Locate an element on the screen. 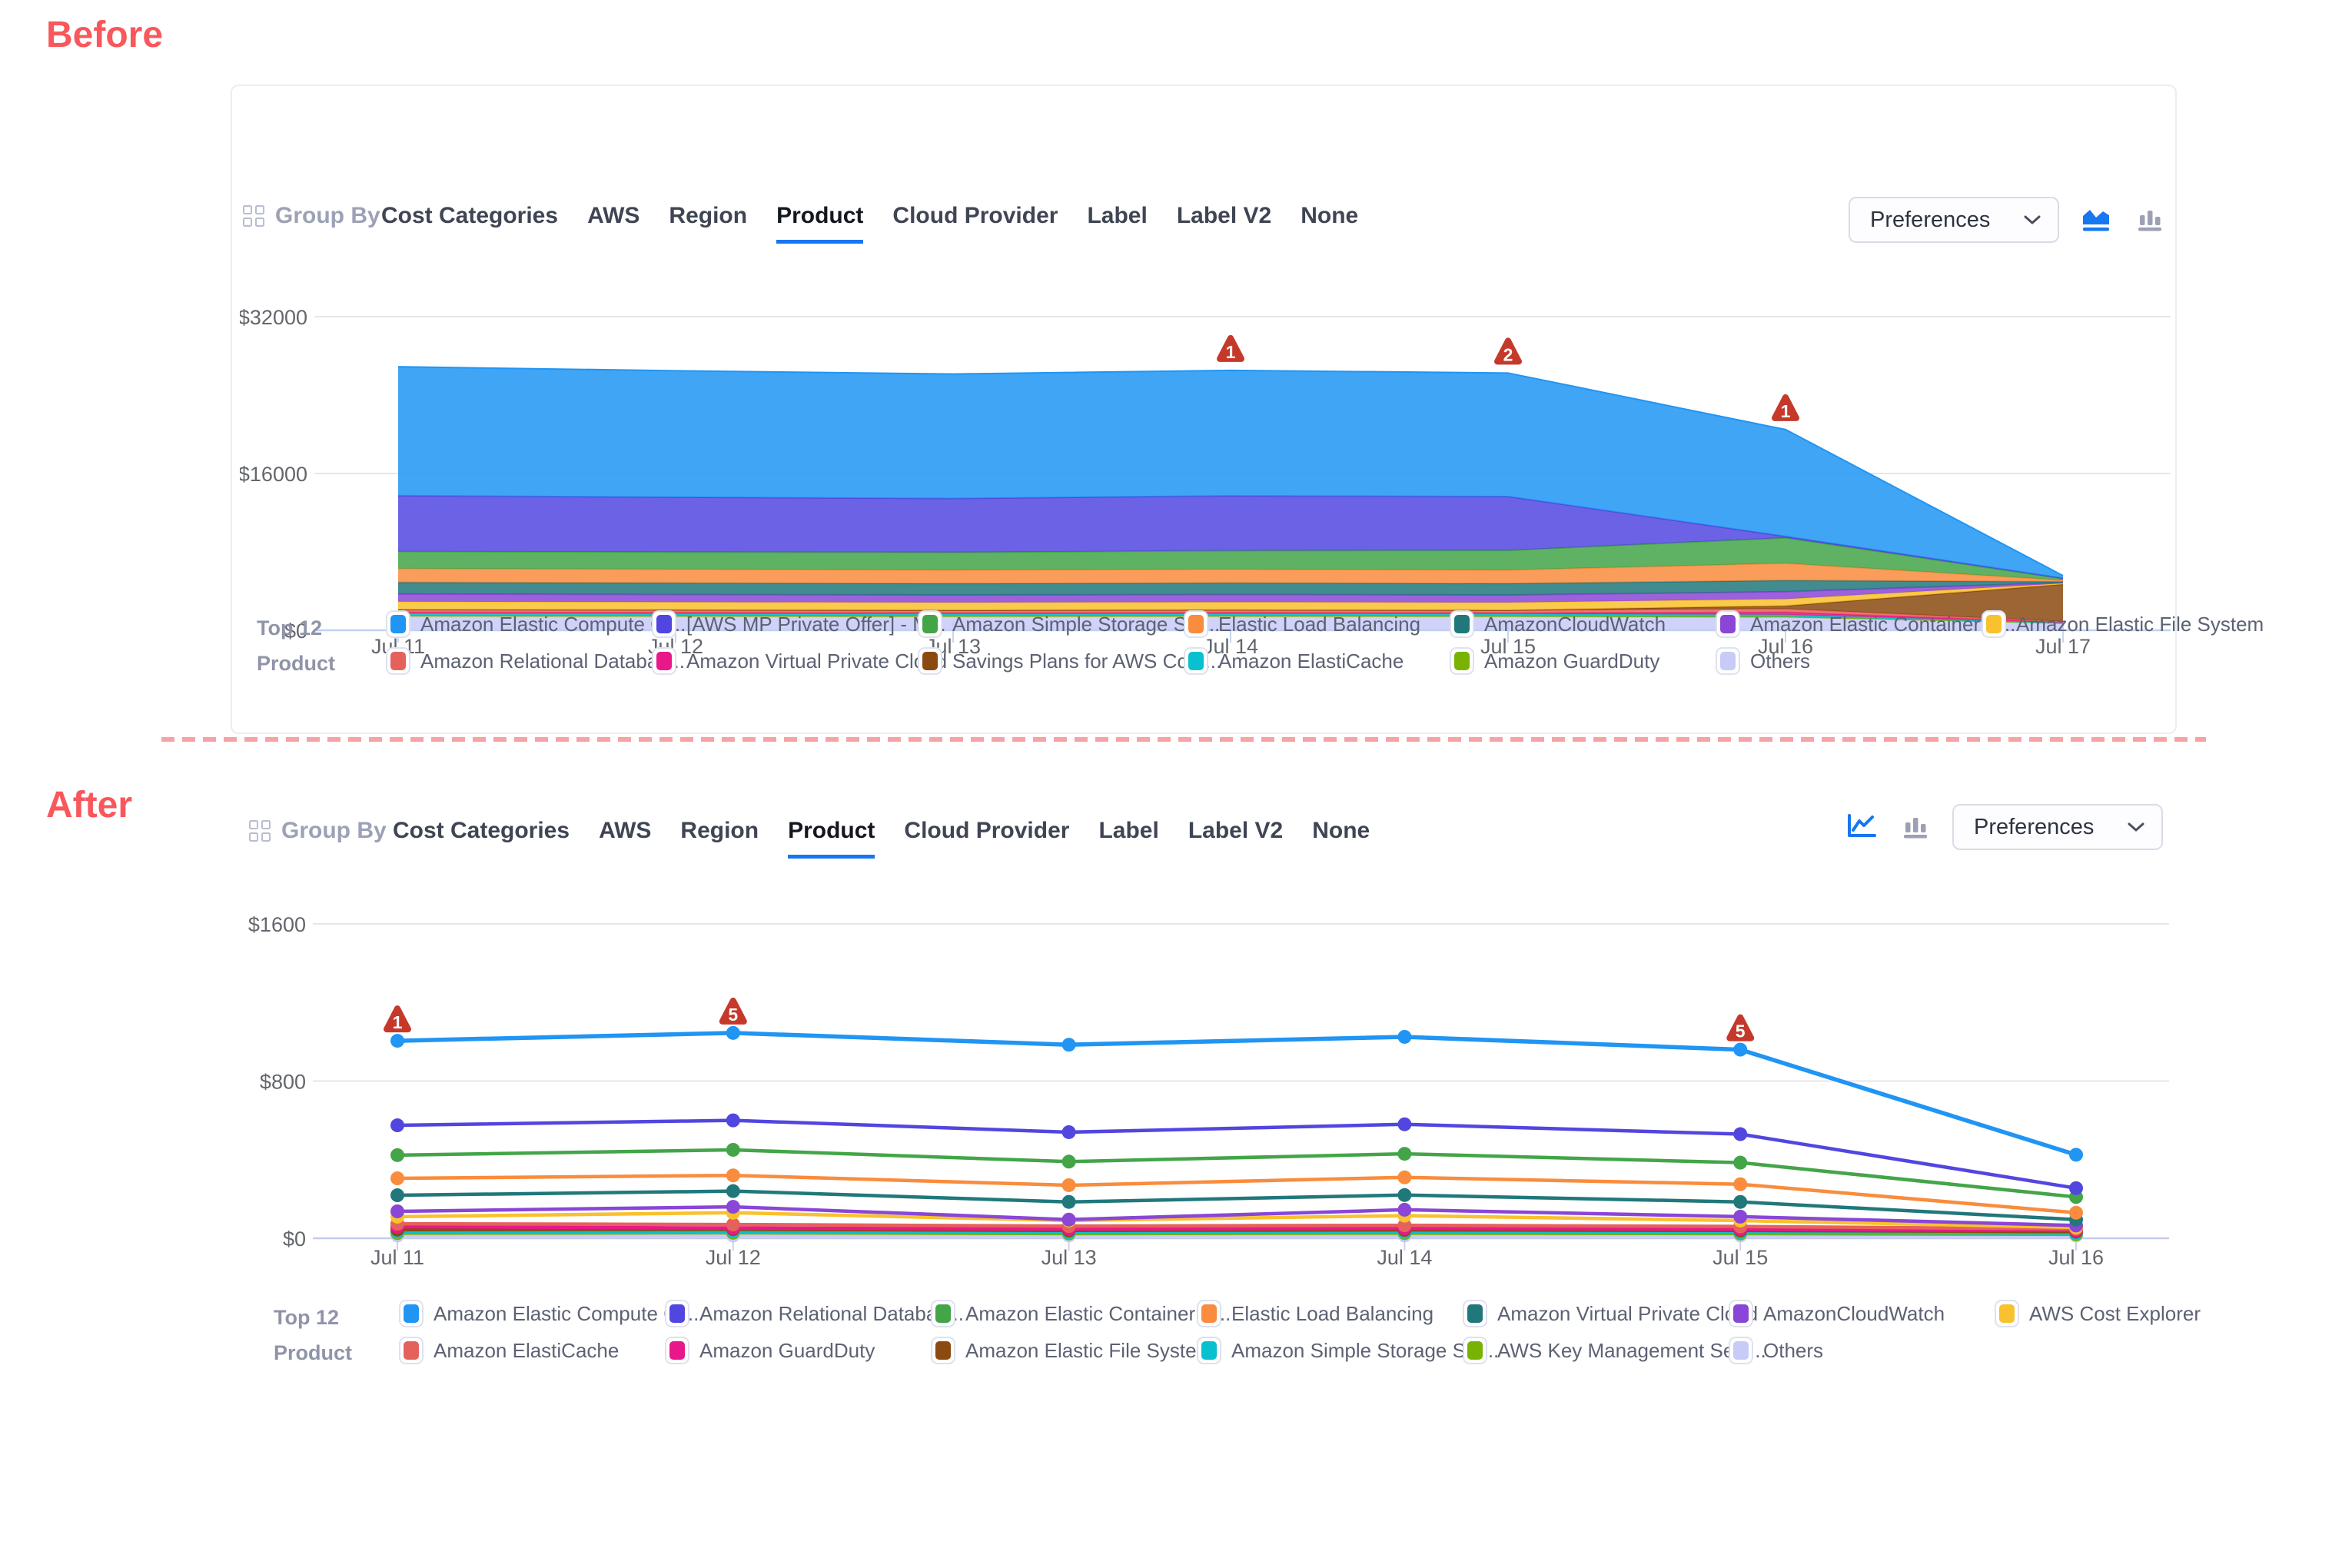 The image size is (2352, 1568). before-label: Before is located at coordinates (105, 35).